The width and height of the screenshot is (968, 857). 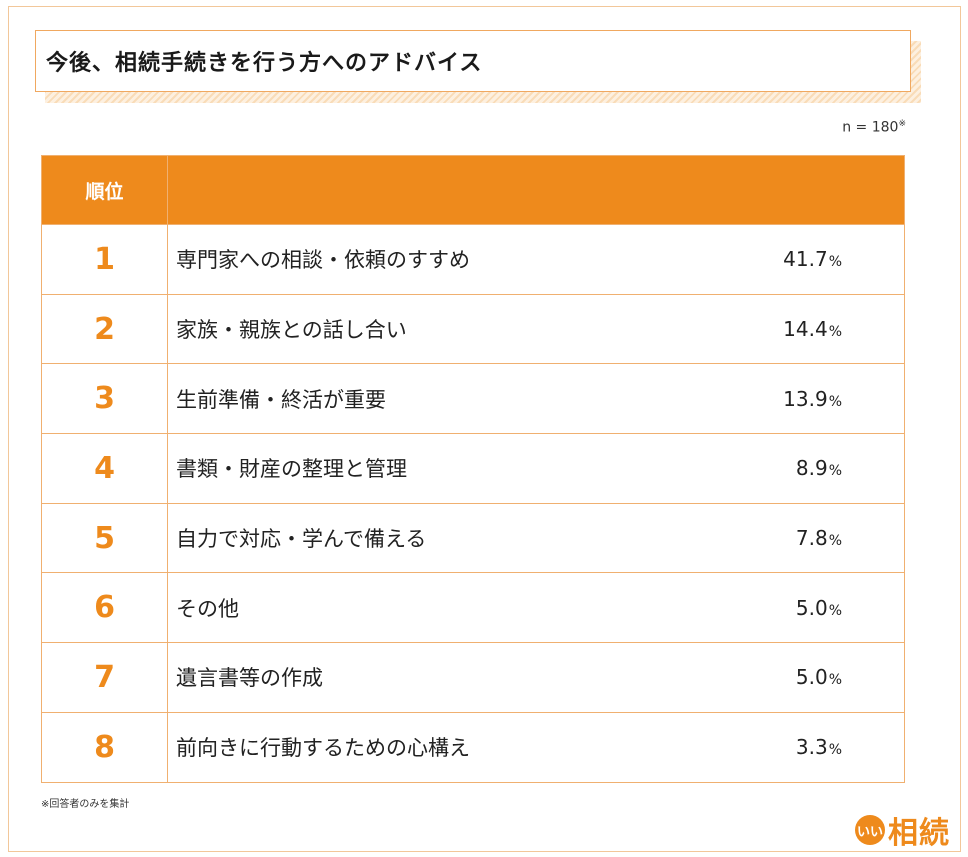 What do you see at coordinates (104, 399) in the screenshot?
I see `rank-number: 3` at bounding box center [104, 399].